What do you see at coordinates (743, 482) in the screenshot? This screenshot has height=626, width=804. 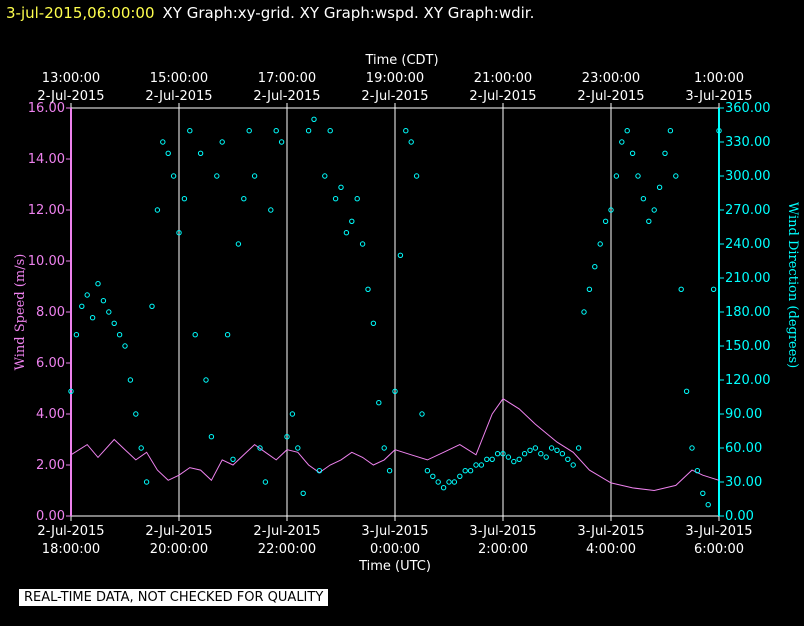 I see `y-right-tick-label: 30.00` at bounding box center [743, 482].